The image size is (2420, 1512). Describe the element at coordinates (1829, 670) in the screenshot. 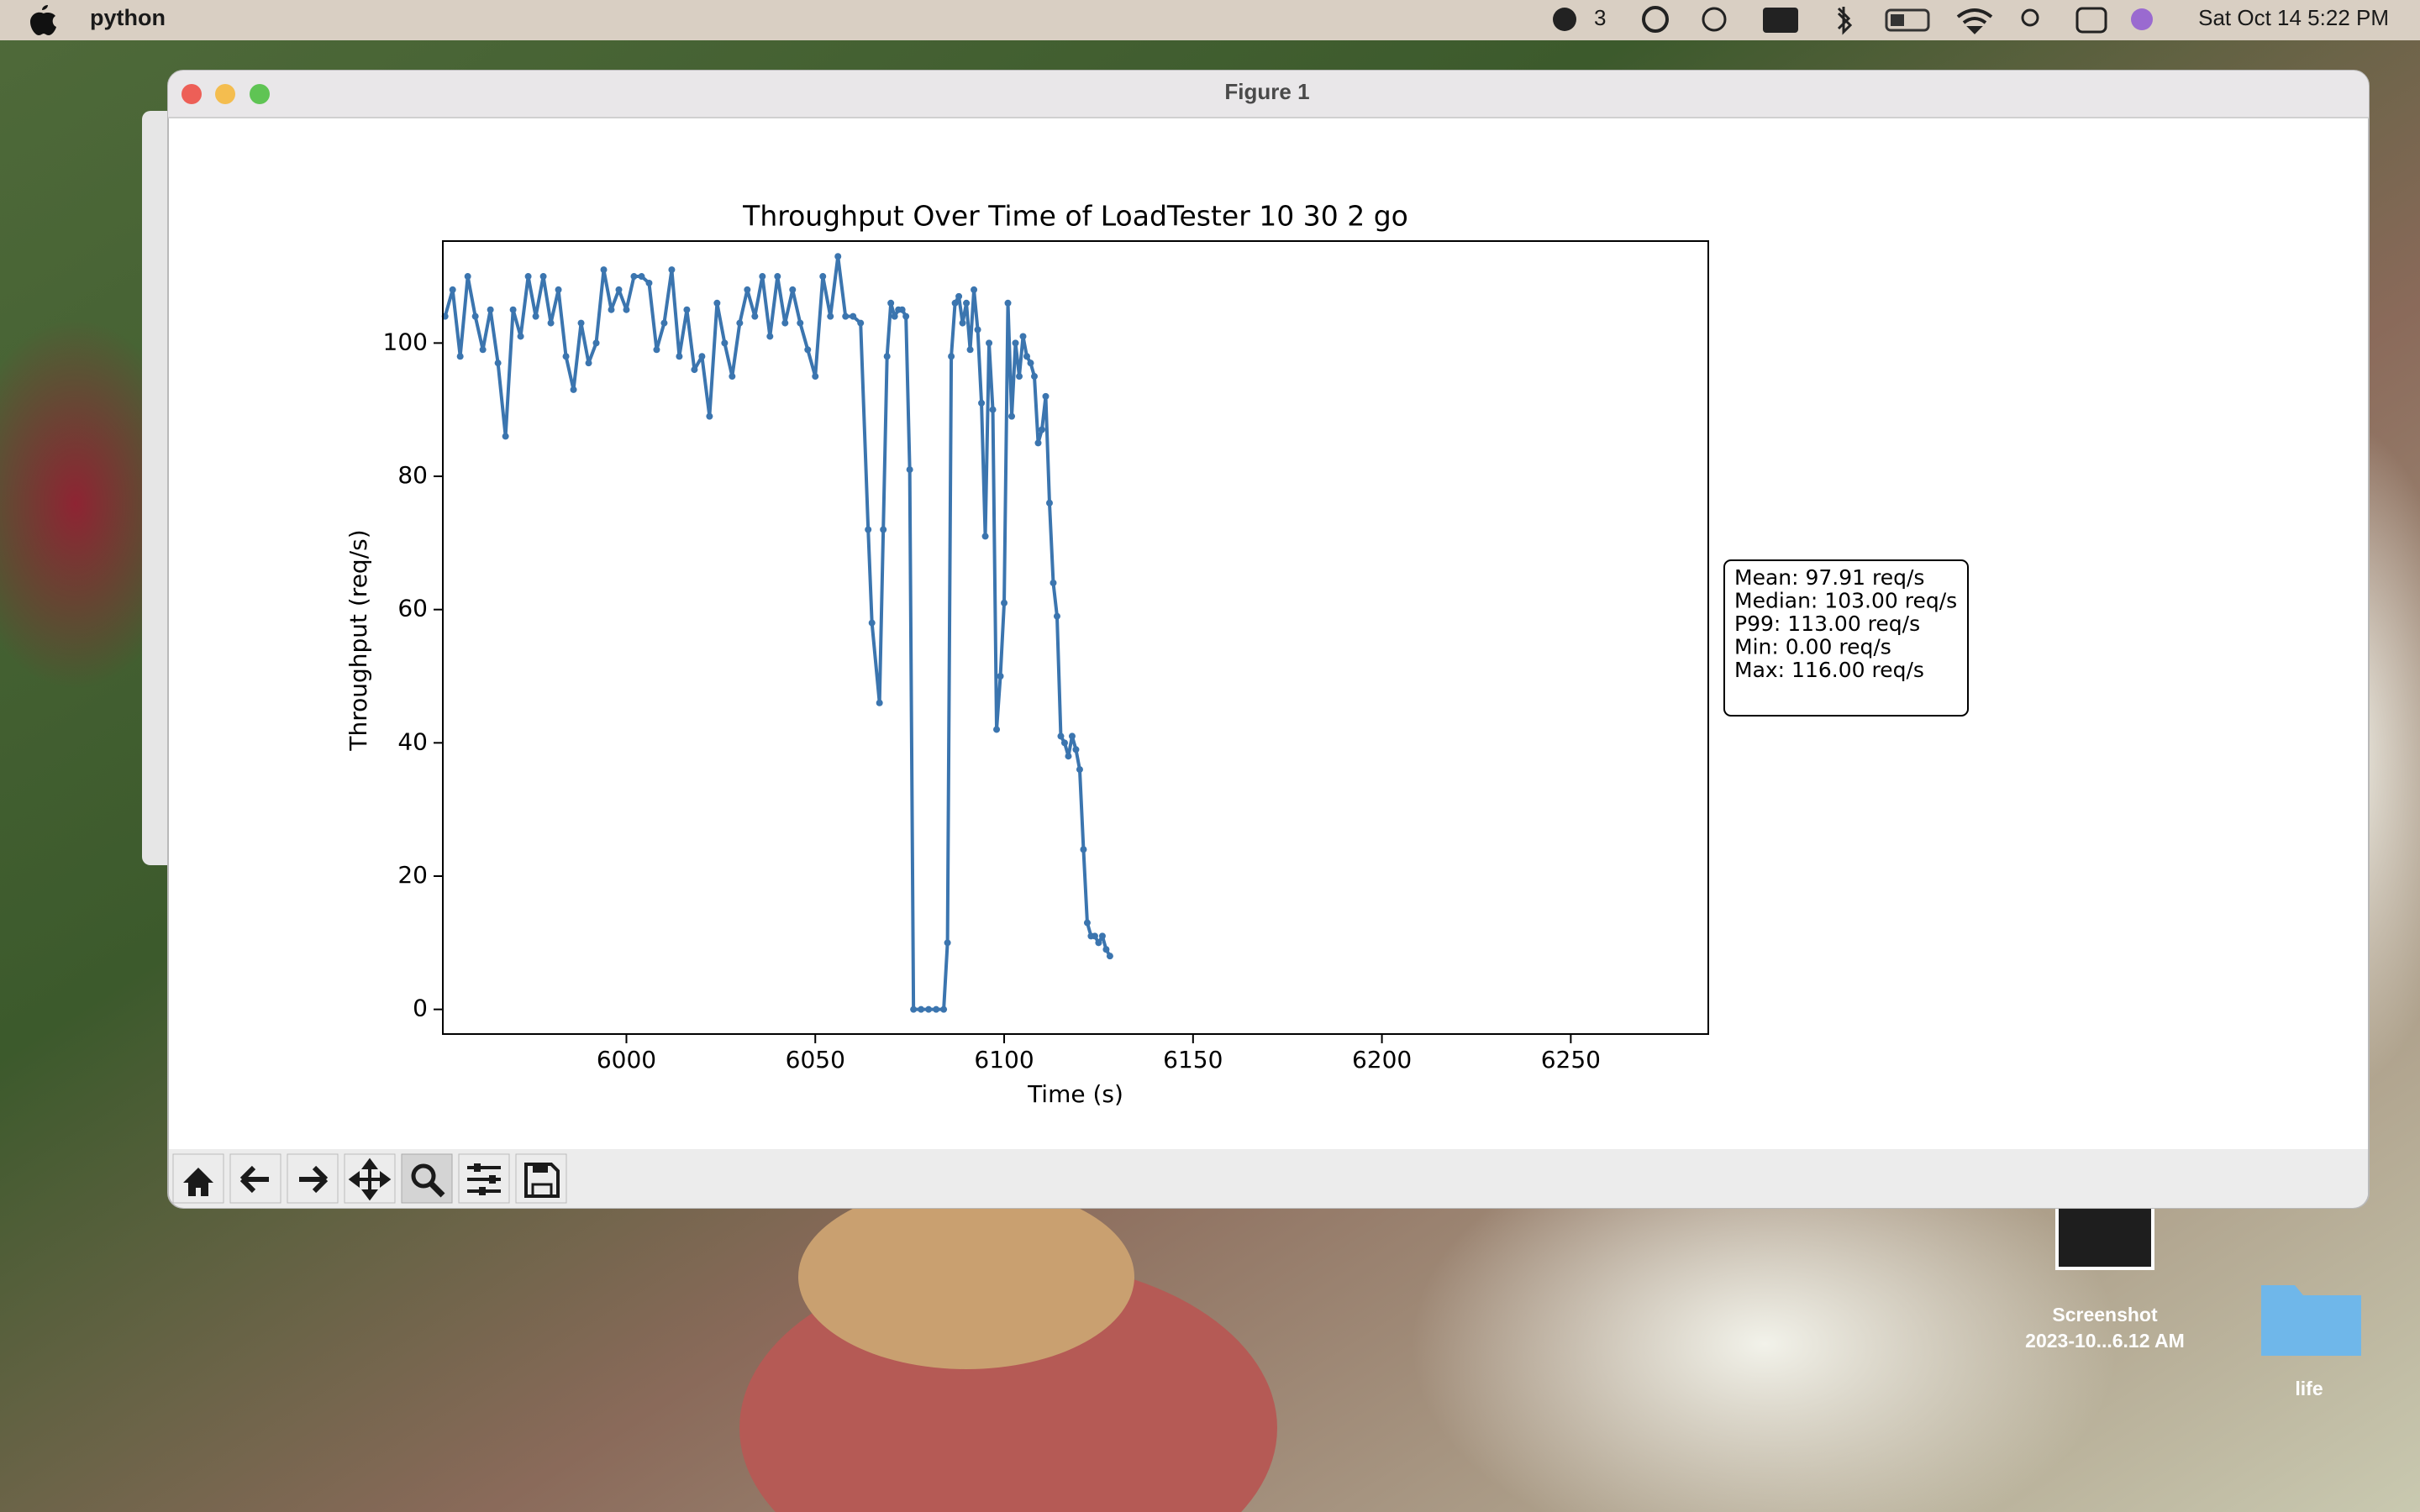

I see `stats-line: Max: 116.00 req/s` at that location.